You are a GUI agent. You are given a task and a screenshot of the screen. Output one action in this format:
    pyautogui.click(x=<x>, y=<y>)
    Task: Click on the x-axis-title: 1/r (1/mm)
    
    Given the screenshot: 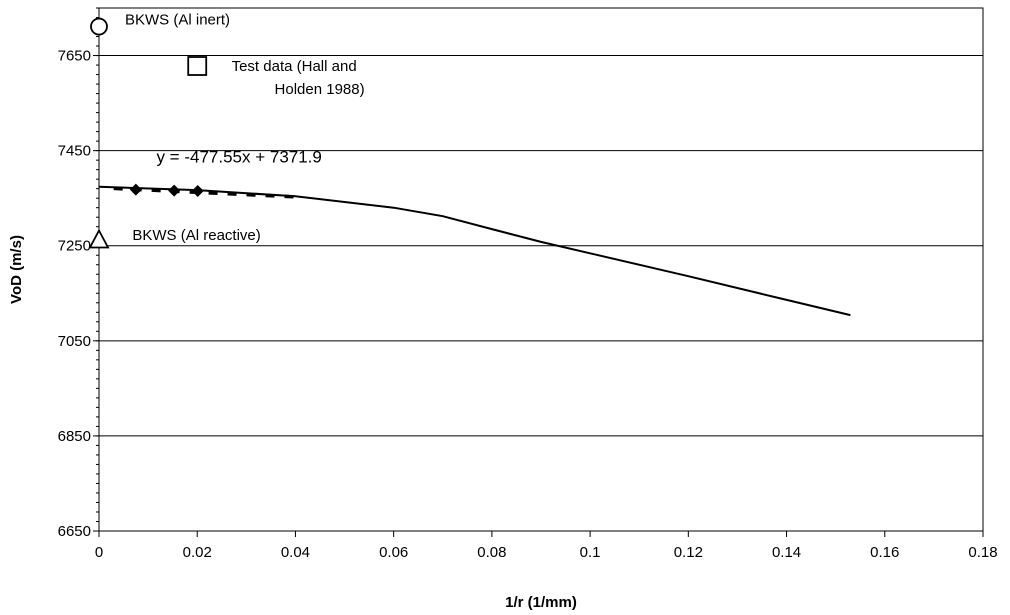 What is the action you would take?
    pyautogui.click(x=541, y=602)
    